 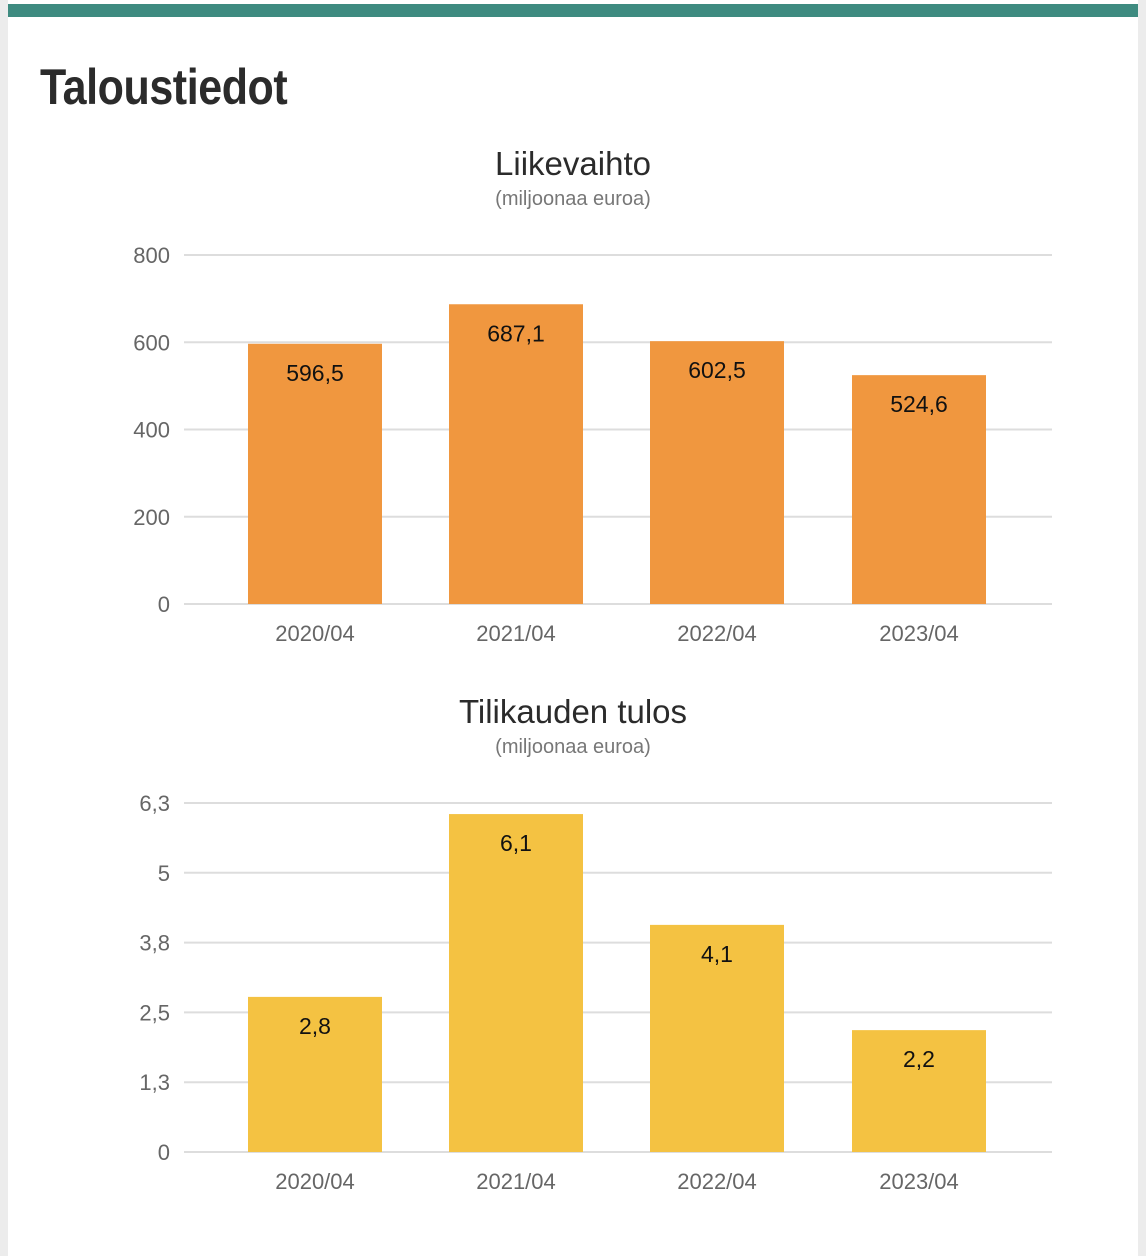 What do you see at coordinates (717, 370) in the screenshot?
I see `revenue-value-label: 602,5` at bounding box center [717, 370].